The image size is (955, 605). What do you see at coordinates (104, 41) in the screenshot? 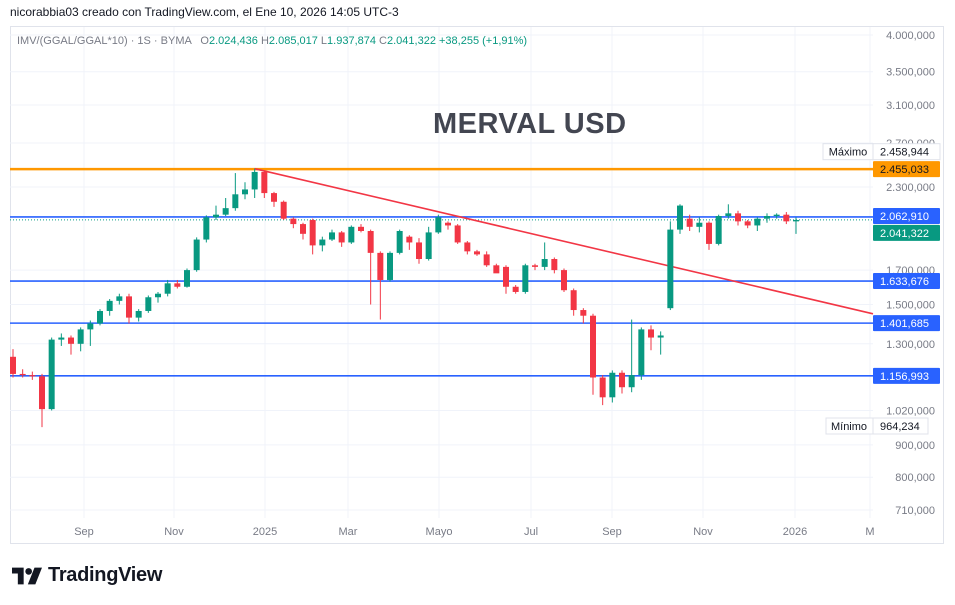
I see `symbol-label: IMV/(GGAL/GGAL*10) · 1S · BYMA` at bounding box center [104, 41].